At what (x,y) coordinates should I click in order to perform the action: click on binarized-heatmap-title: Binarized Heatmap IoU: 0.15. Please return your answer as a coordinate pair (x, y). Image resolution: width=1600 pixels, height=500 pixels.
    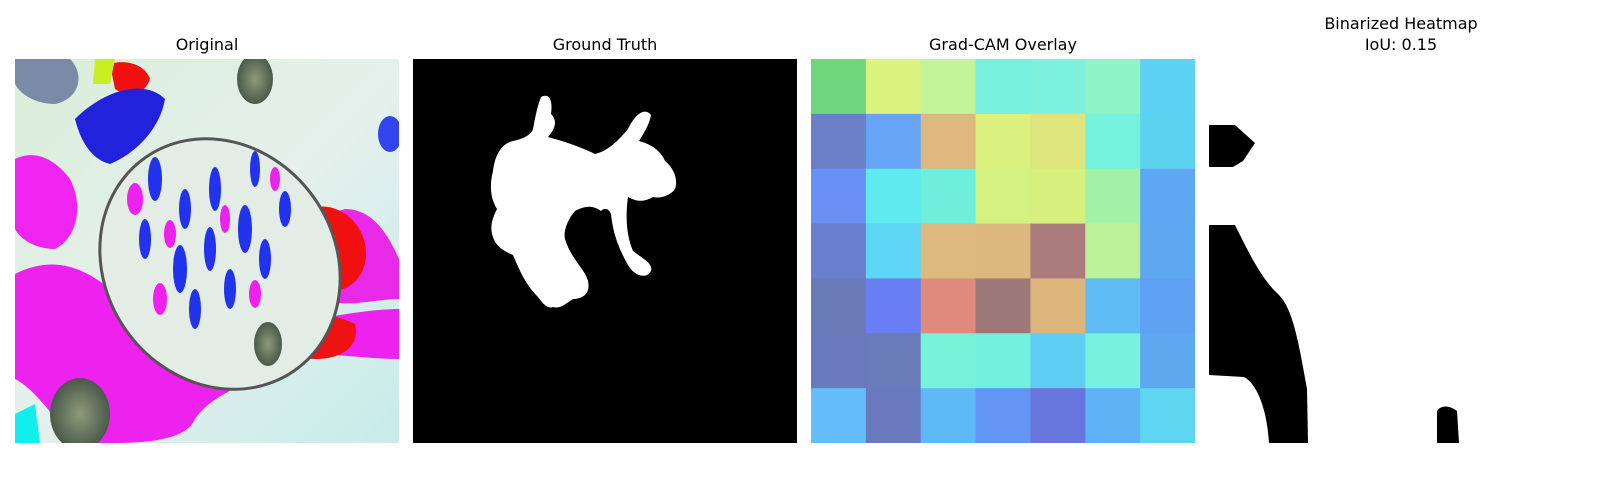
    Looking at the image, I should click on (1401, 34).